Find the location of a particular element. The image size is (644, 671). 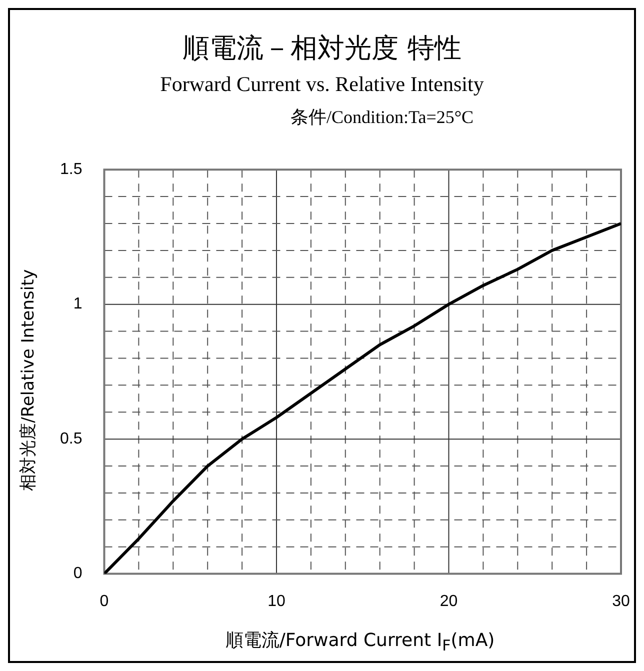

x-axis-title: 順電流/Forward Current I$_{F}$(mA) is located at coordinates (360, 642).